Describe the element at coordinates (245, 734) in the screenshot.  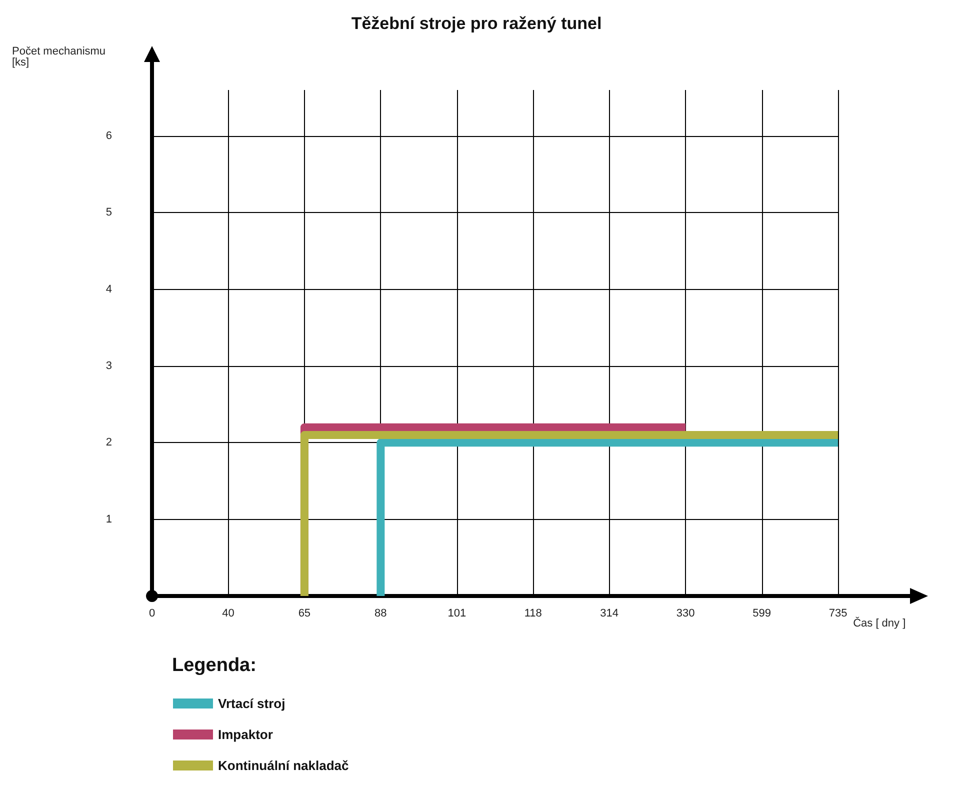
I see `legend-label: Impaktor` at that location.